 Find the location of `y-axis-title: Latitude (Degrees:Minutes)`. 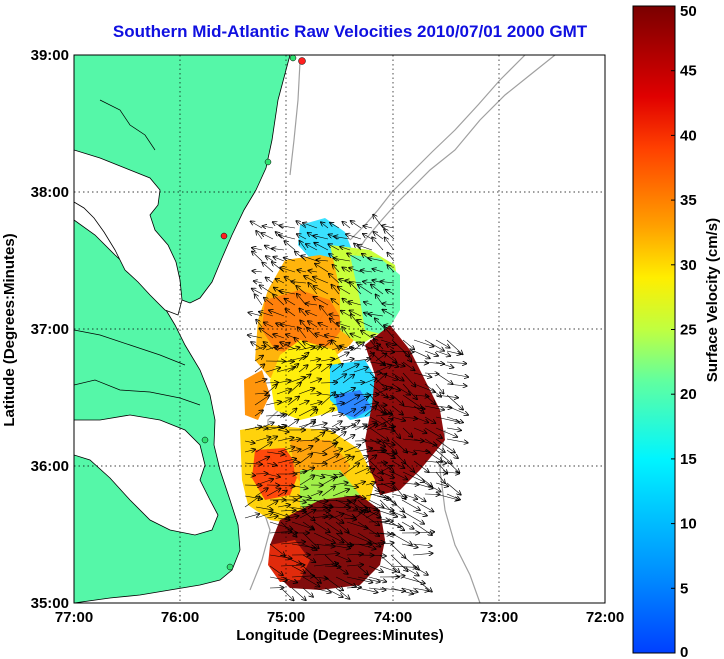

y-axis-title: Latitude (Degrees:Minutes) is located at coordinates (9, 329).